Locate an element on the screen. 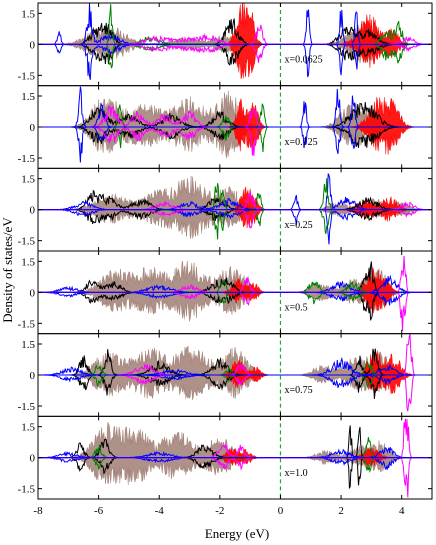  panel: 1.5 0 -1.5 x=1.0 is located at coordinates (225, 457).